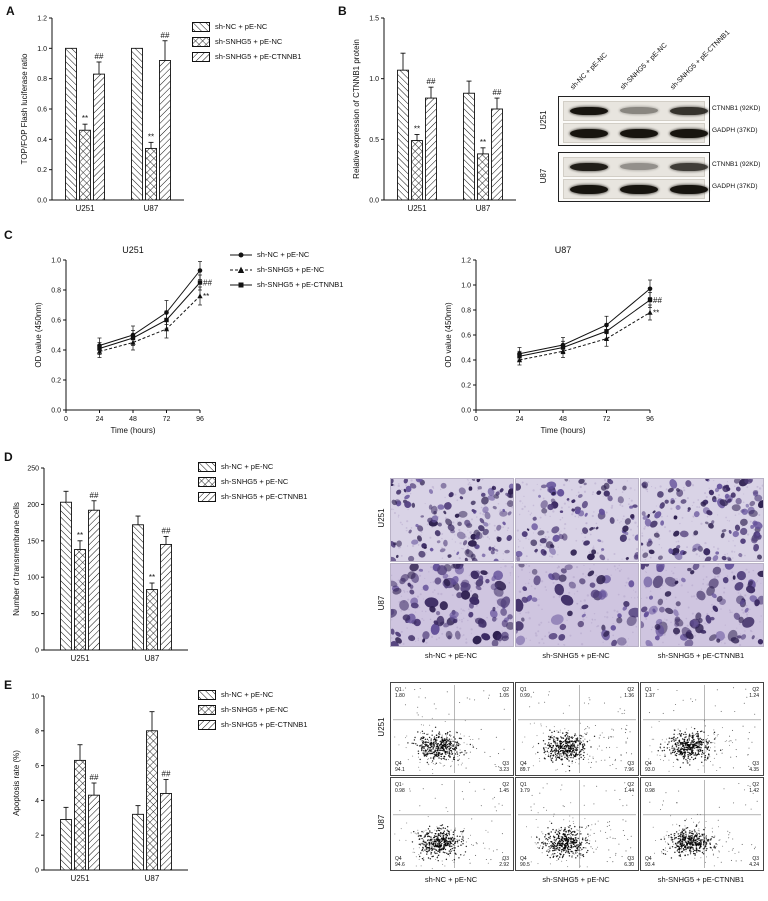  What do you see at coordinates (42, 19) in the screenshot?
I see `svg-text: 1.2` at bounding box center [42, 19].